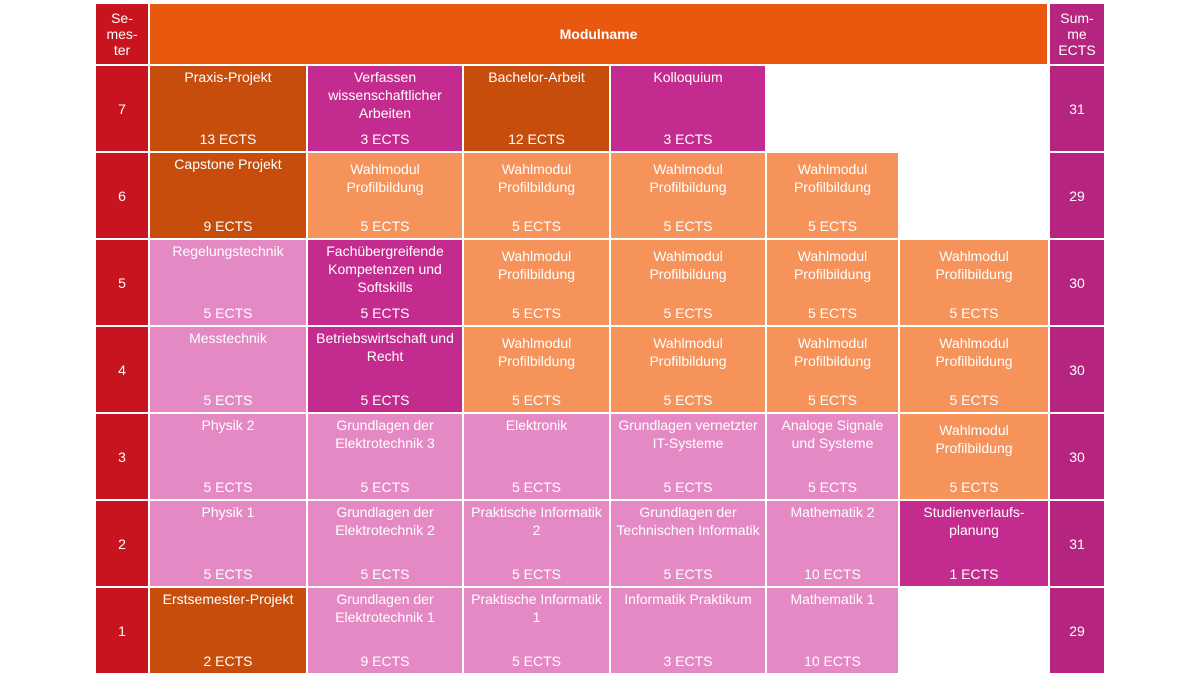 This screenshot has width=1200, height=676. Describe the element at coordinates (228, 77) in the screenshot. I see `module-name: Praxis-Projekt` at that location.